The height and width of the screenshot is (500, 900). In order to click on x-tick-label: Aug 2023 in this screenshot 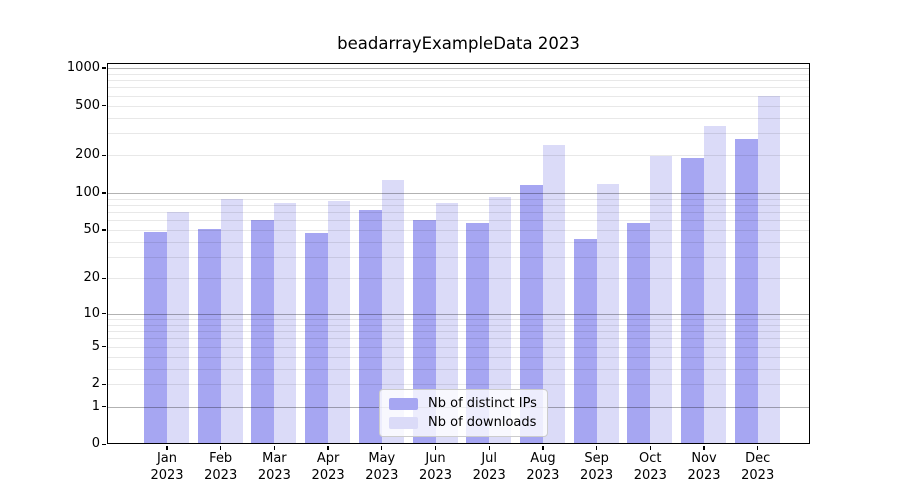, I will do `click(543, 467)`.